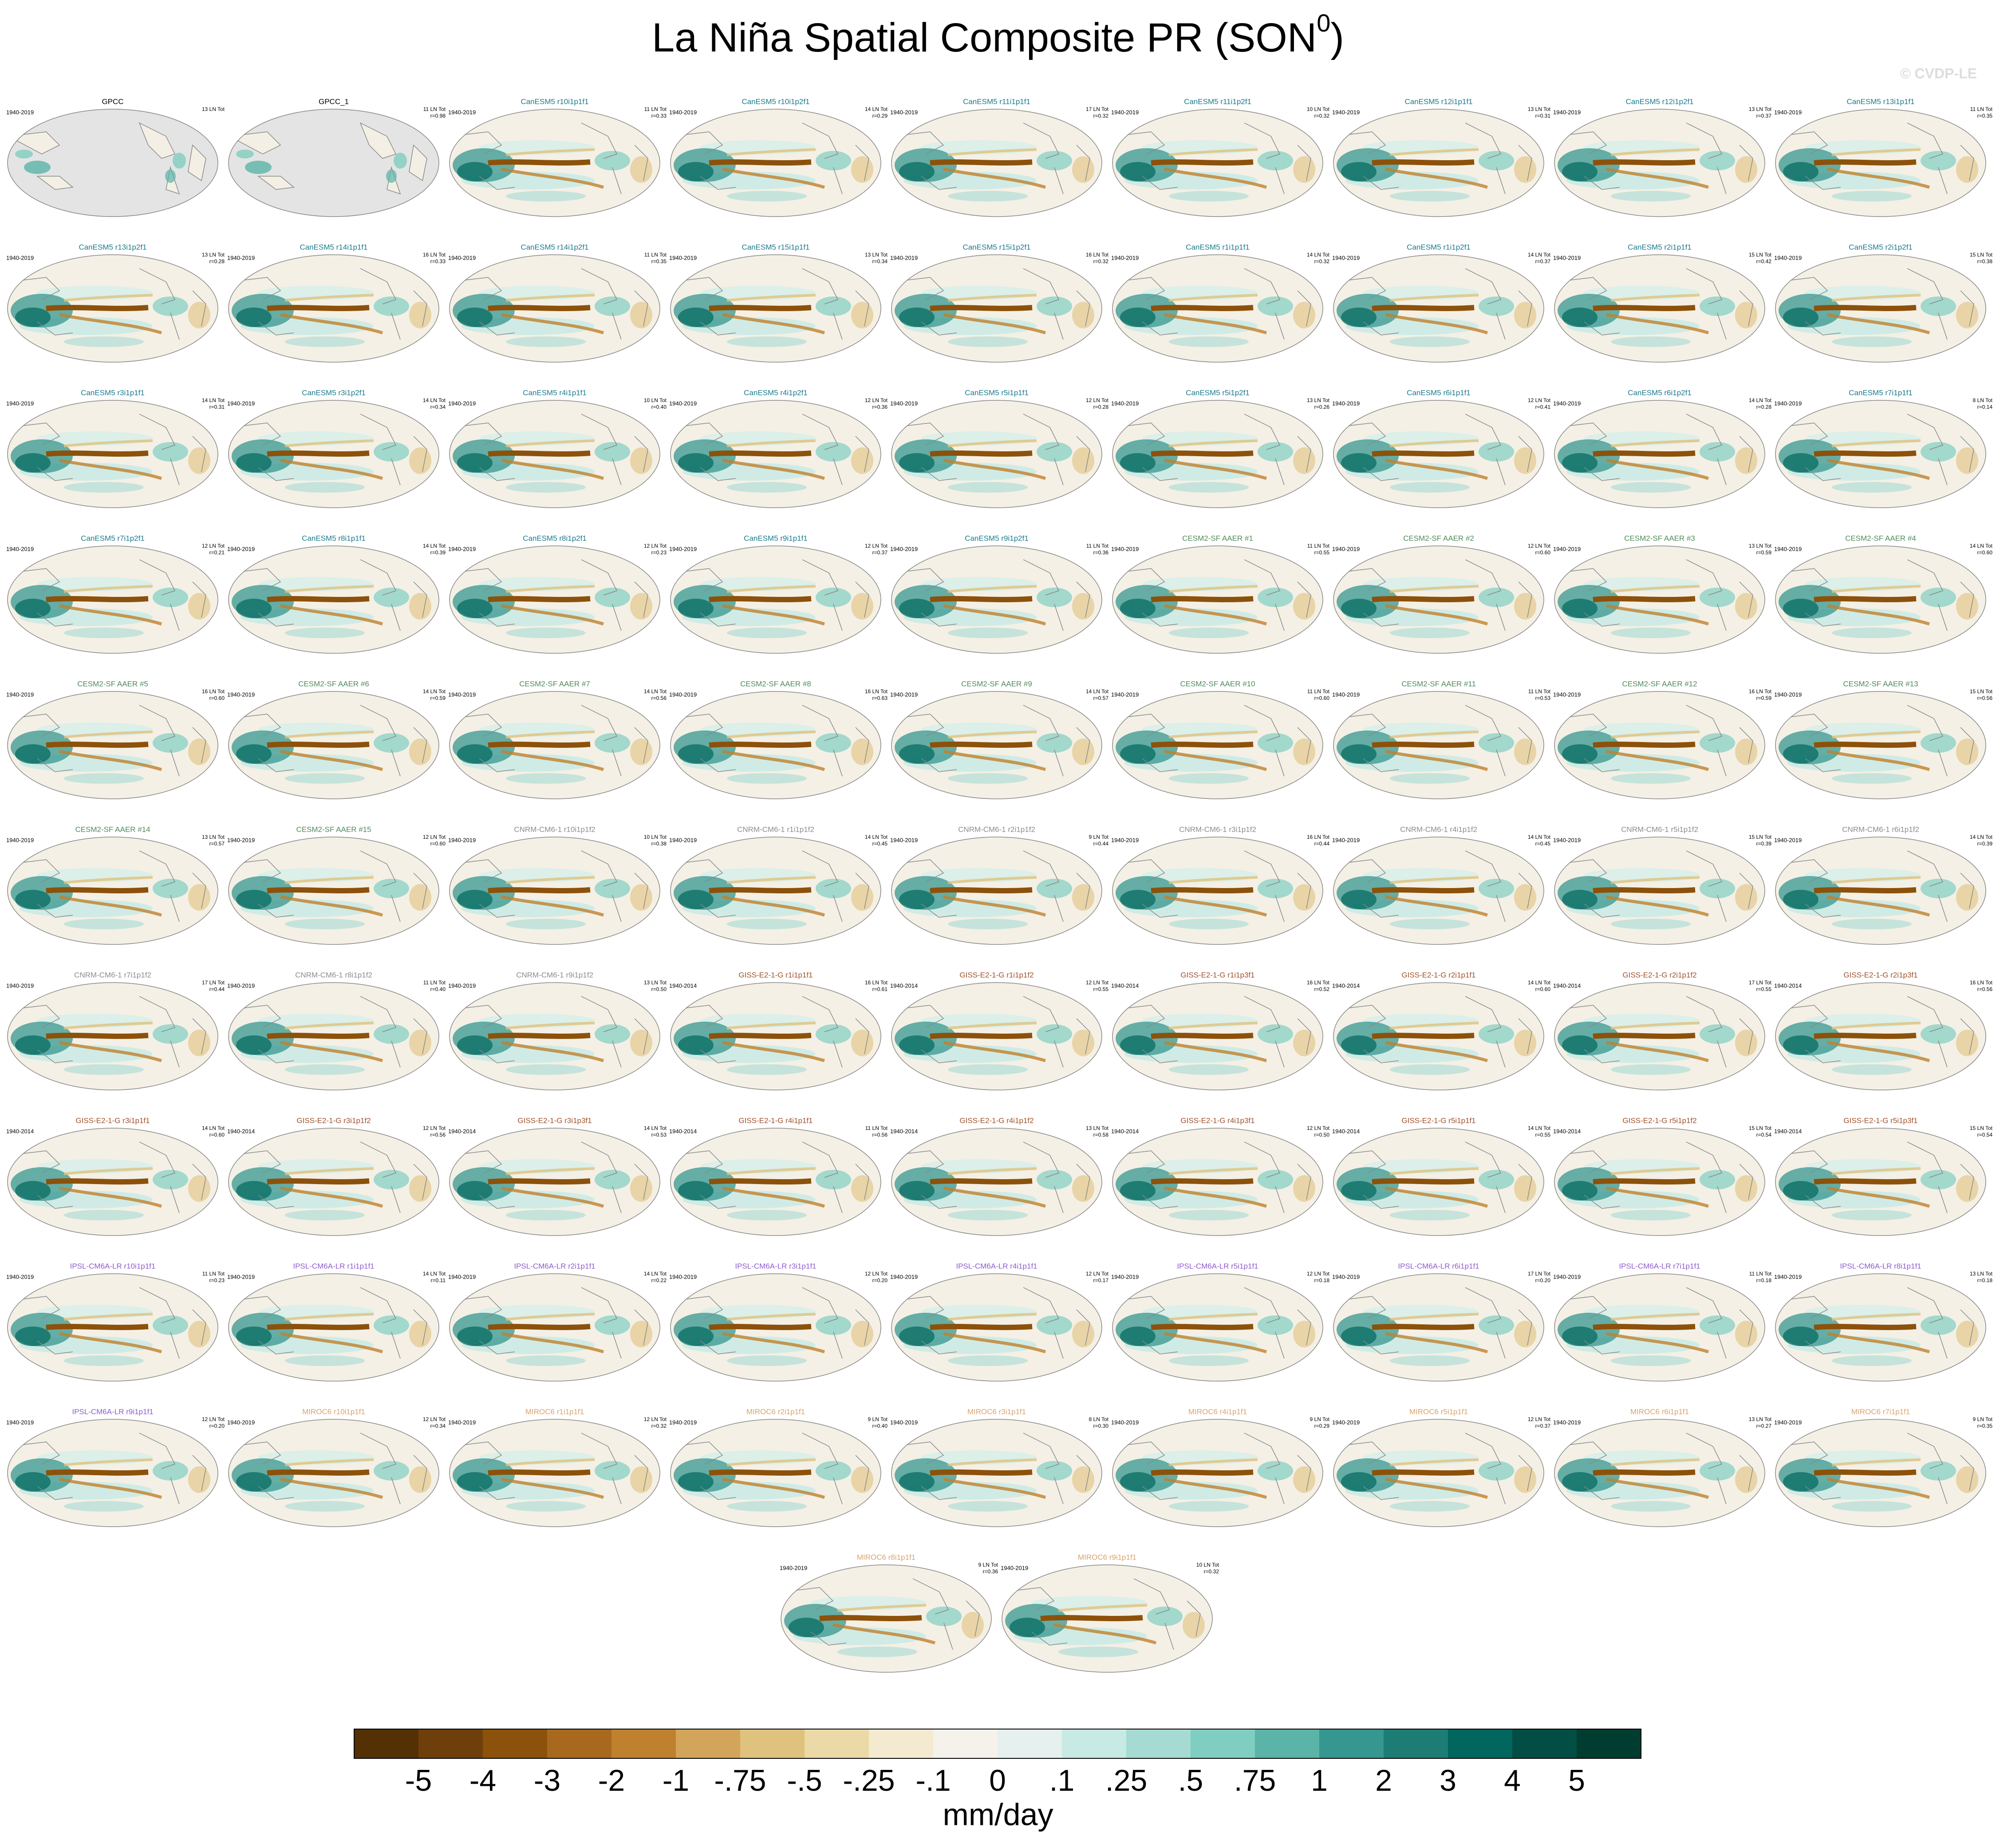 The image size is (1996, 1848). I want to click on panel-correlation: r=0.26, so click(1322, 407).